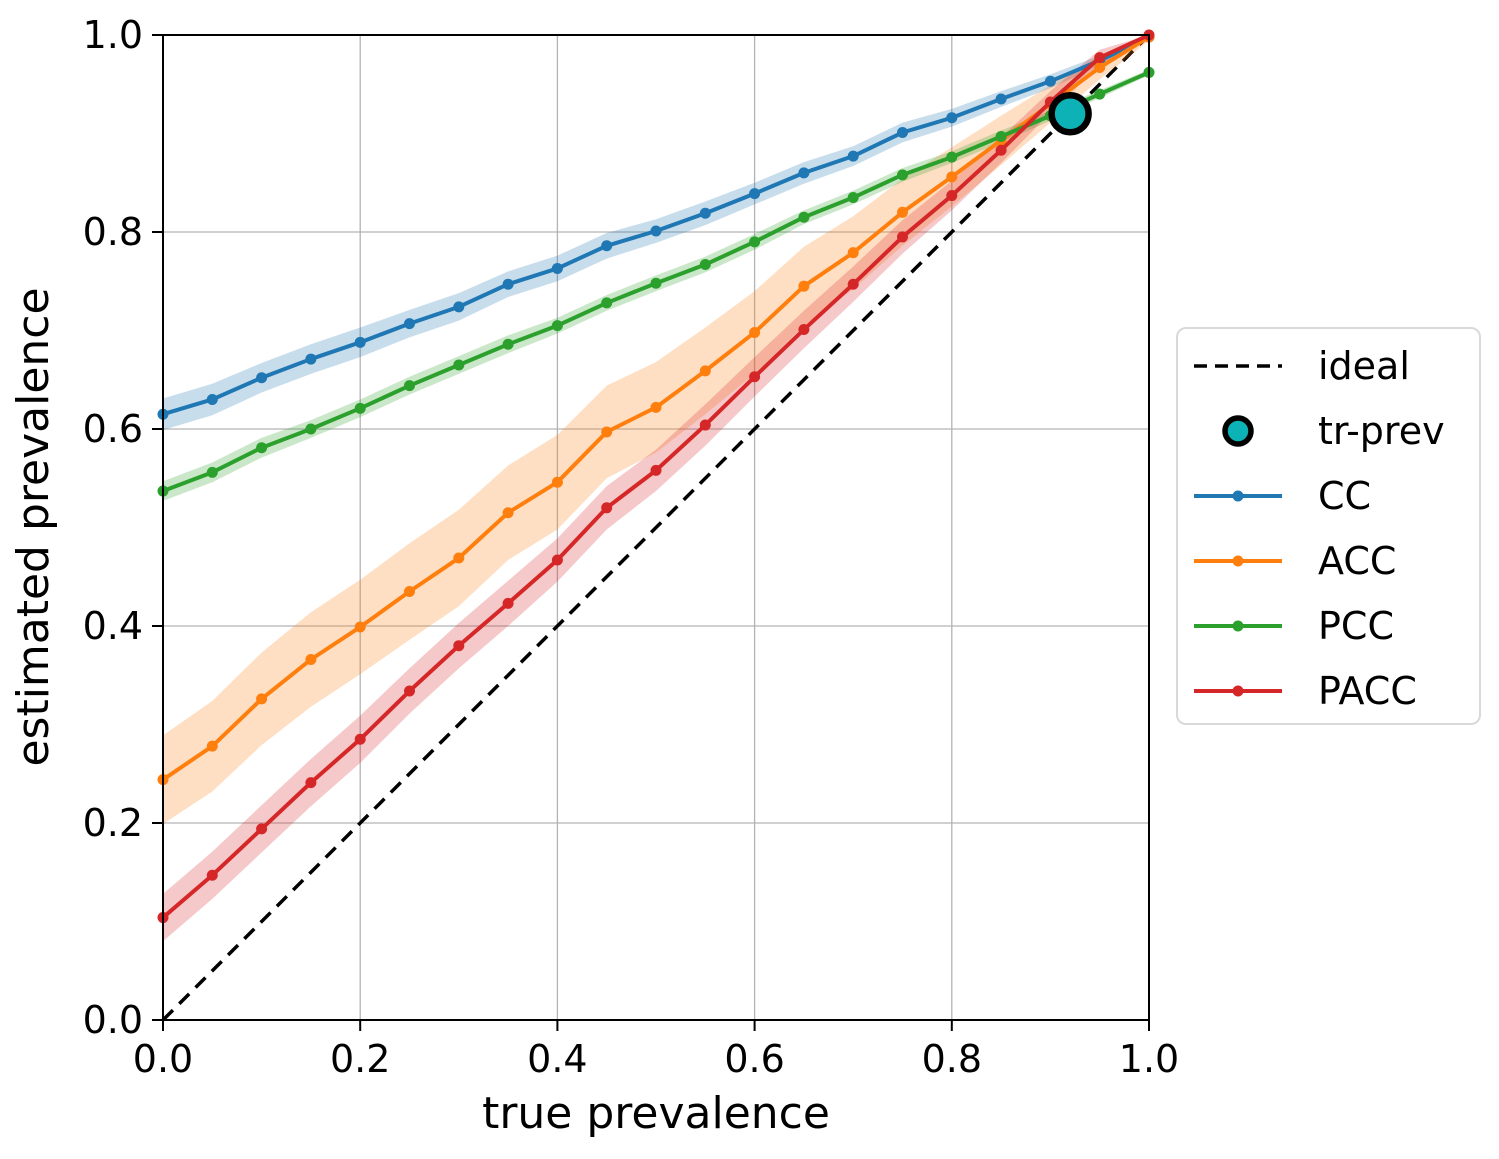 The height and width of the screenshot is (1159, 1499). I want to click on legend-item-cc: CC, so click(1335, 495).